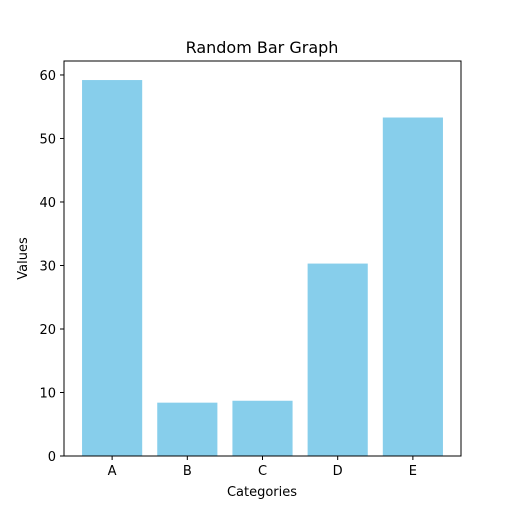 The width and height of the screenshot is (512, 512). Describe the element at coordinates (112, 471) in the screenshot. I see `x-tick-label: A` at that location.